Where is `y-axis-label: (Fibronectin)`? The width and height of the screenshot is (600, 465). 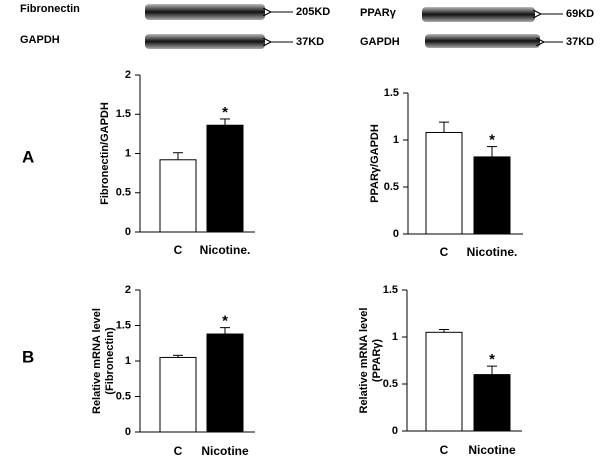 y-axis-label: (Fibronectin) is located at coordinates (110, 361).